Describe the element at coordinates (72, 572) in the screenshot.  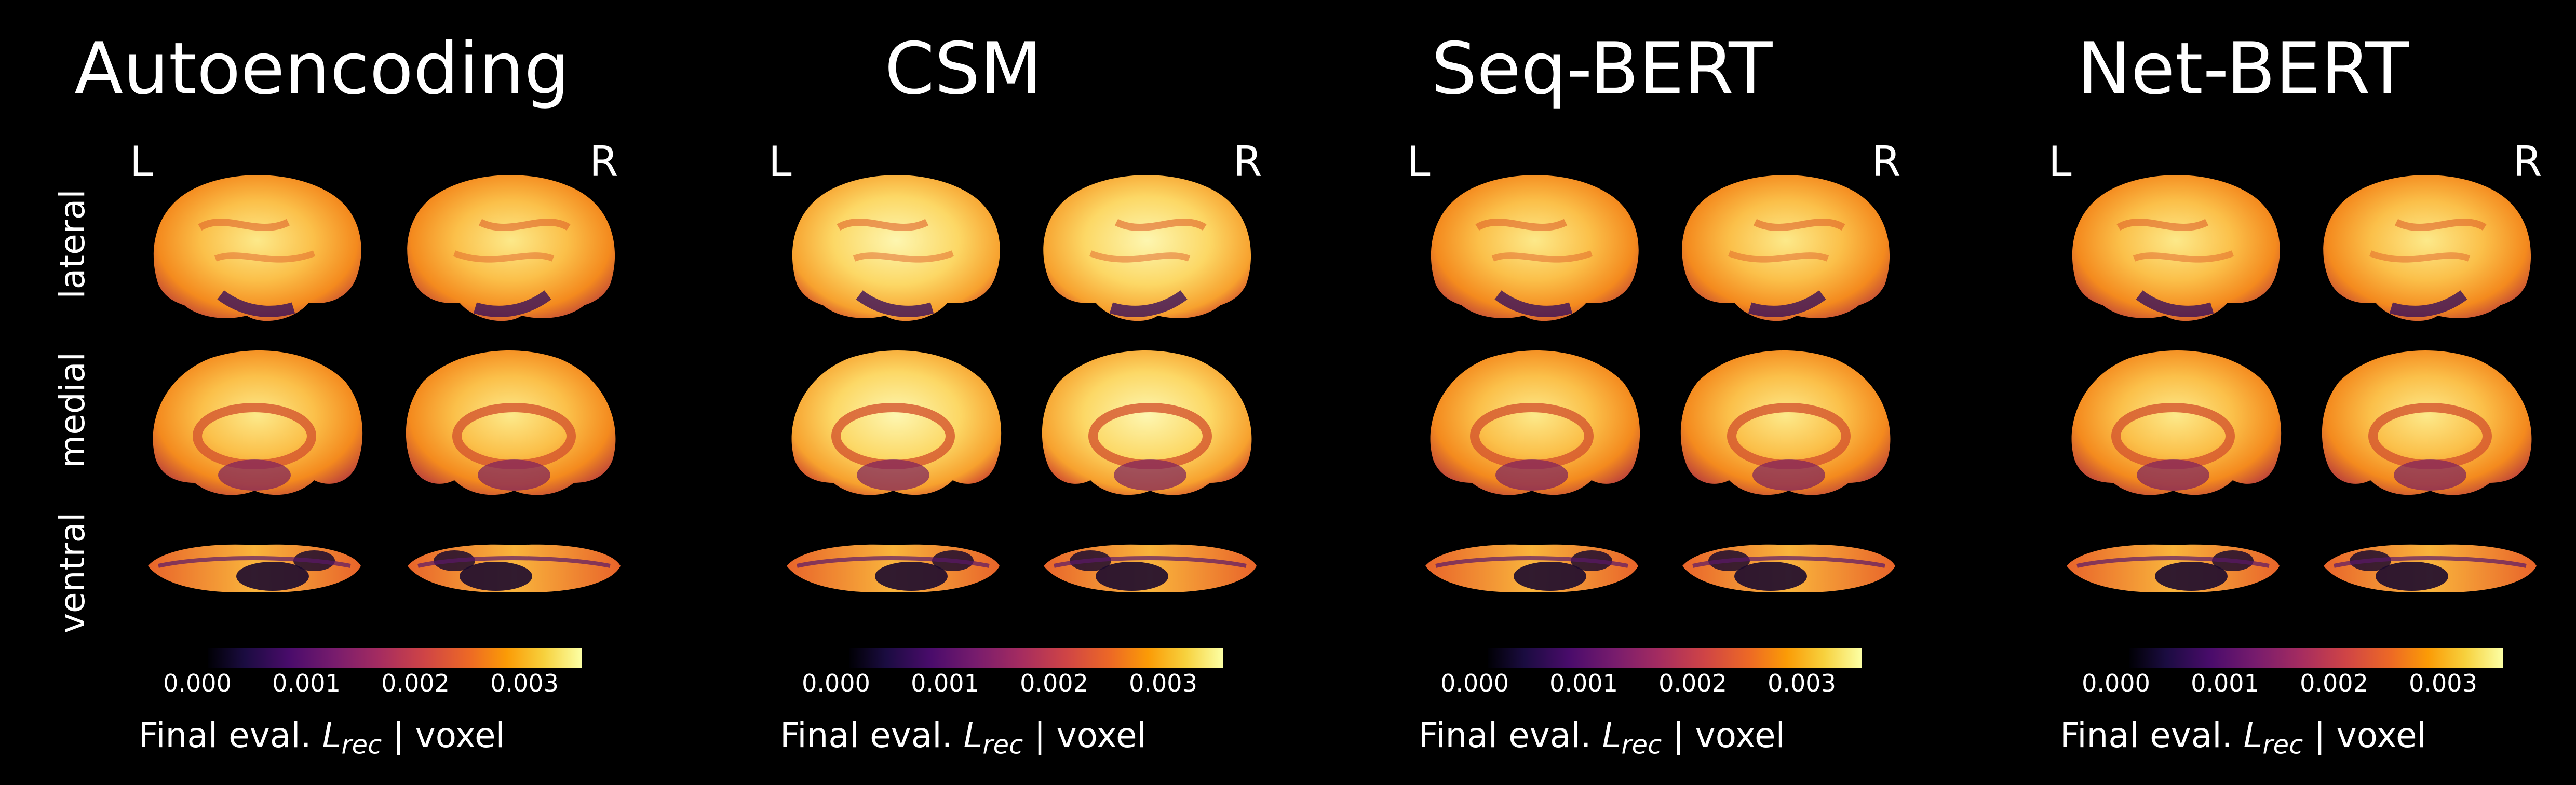
I see `view-label-ventral: ventral` at that location.